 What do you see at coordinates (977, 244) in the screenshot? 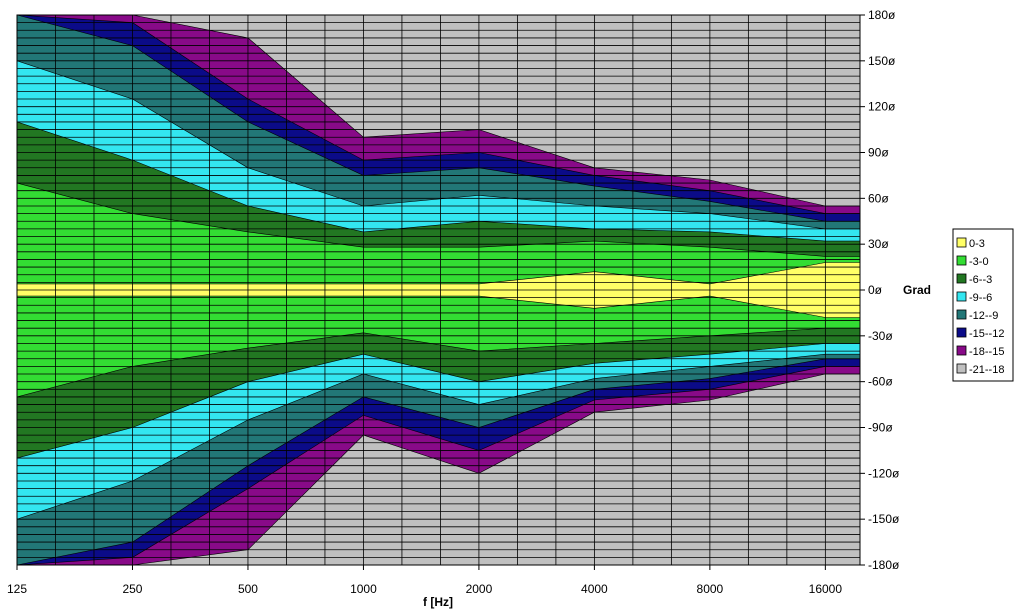
I see `legend-label: 0-3` at bounding box center [977, 244].